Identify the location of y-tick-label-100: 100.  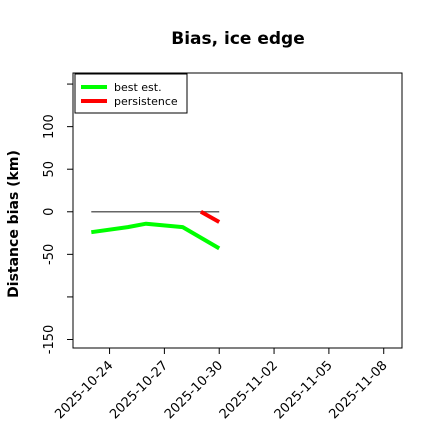
(49, 126).